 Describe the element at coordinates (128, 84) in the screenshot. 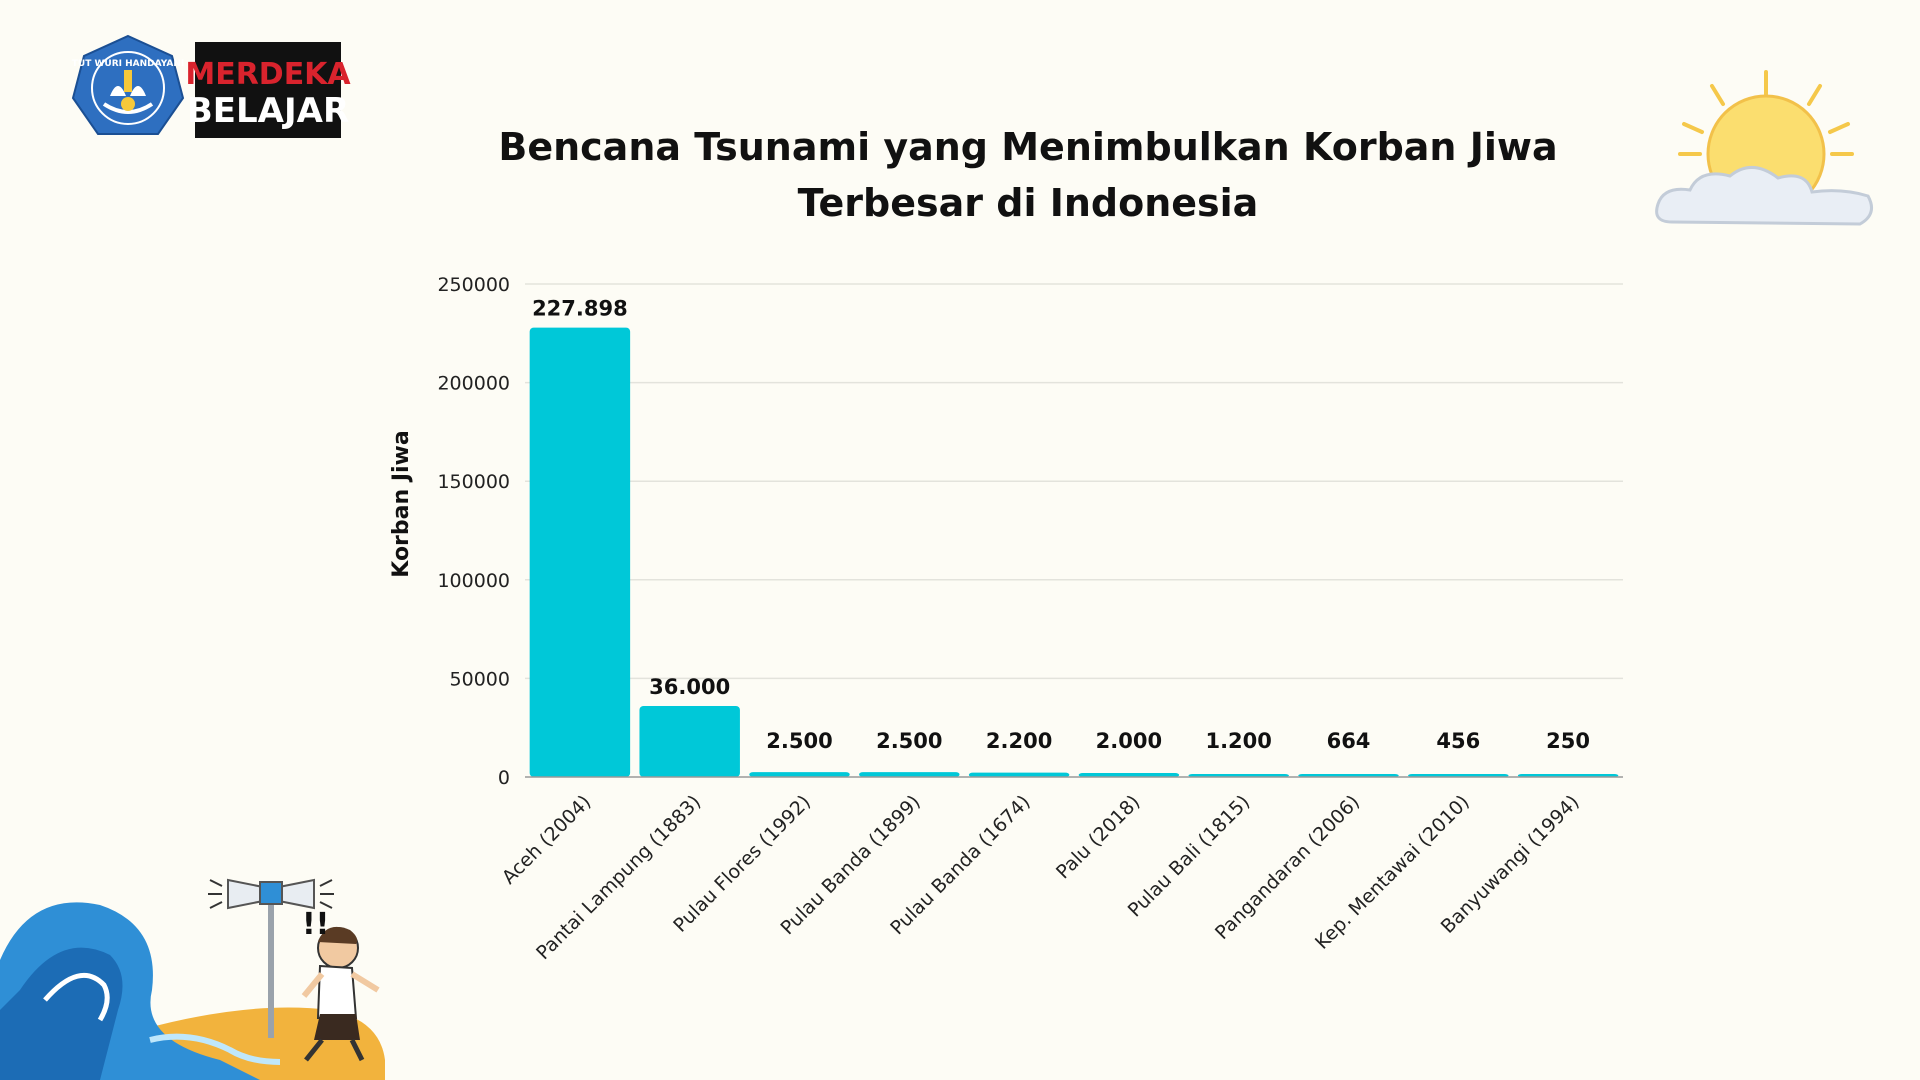

I see `tut-wuri-handayani-logo: TUT WURI HANDAYANI` at that location.